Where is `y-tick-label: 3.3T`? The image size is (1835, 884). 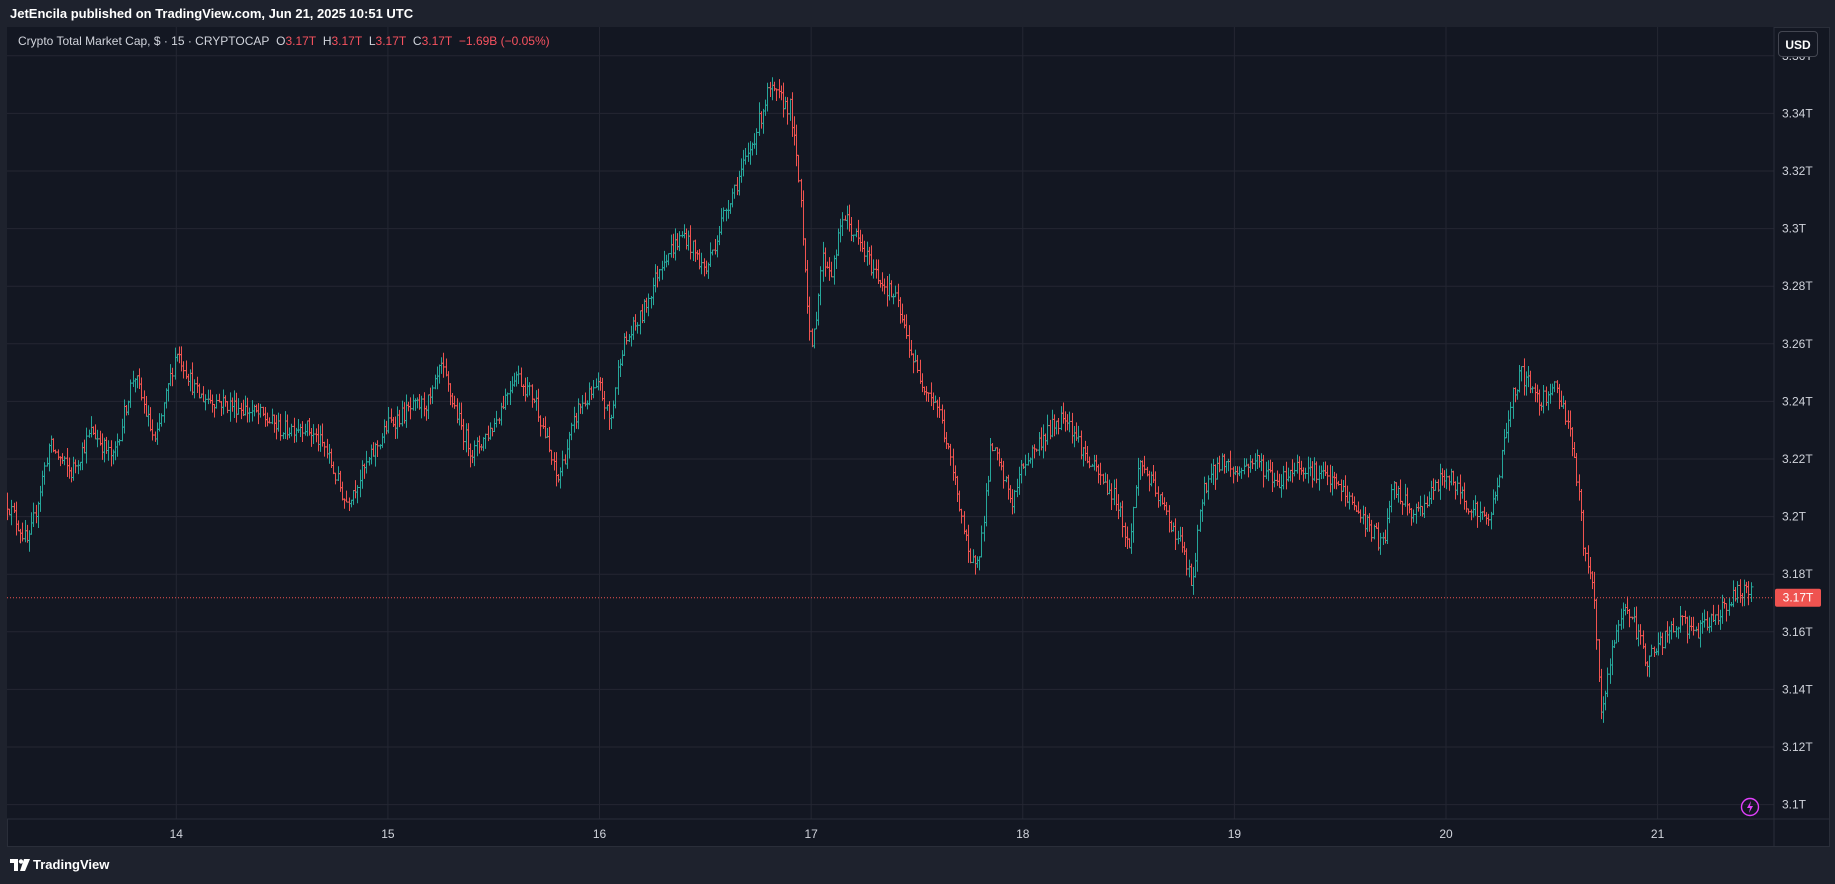
y-tick-label: 3.3T is located at coordinates (1794, 229).